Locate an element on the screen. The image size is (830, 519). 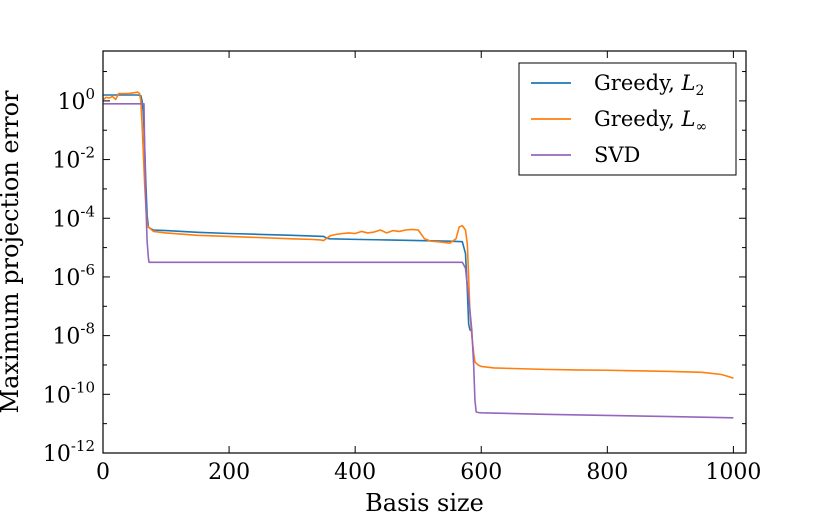
legend: Greedy, L2 Greedy, L∞ SVD is located at coordinates (627, 119).